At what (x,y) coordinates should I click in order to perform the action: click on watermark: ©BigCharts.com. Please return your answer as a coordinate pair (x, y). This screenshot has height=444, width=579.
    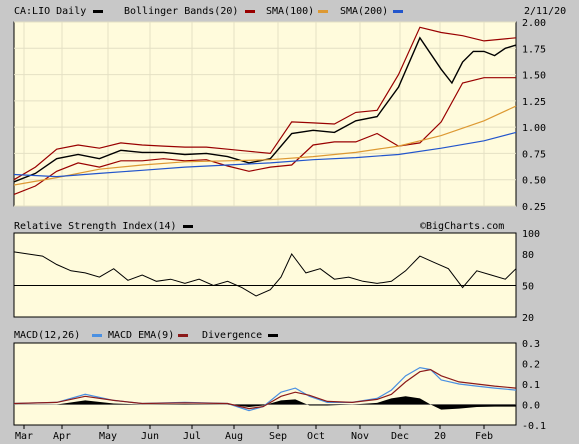
    Looking at the image, I should click on (462, 226).